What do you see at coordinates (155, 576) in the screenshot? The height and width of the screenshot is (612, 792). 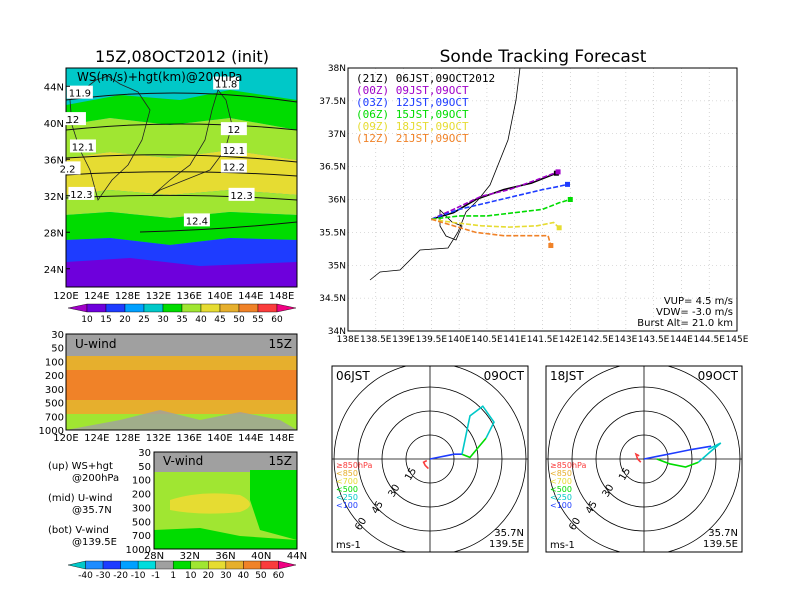 I see `colorbar-tick: -1` at bounding box center [155, 576].